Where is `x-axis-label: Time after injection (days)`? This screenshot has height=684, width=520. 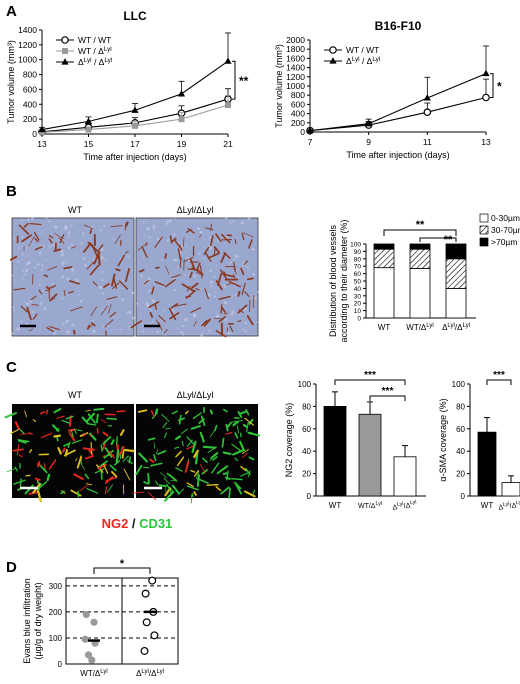
x-axis-label: Time after injection (days) is located at coordinates (134, 157).